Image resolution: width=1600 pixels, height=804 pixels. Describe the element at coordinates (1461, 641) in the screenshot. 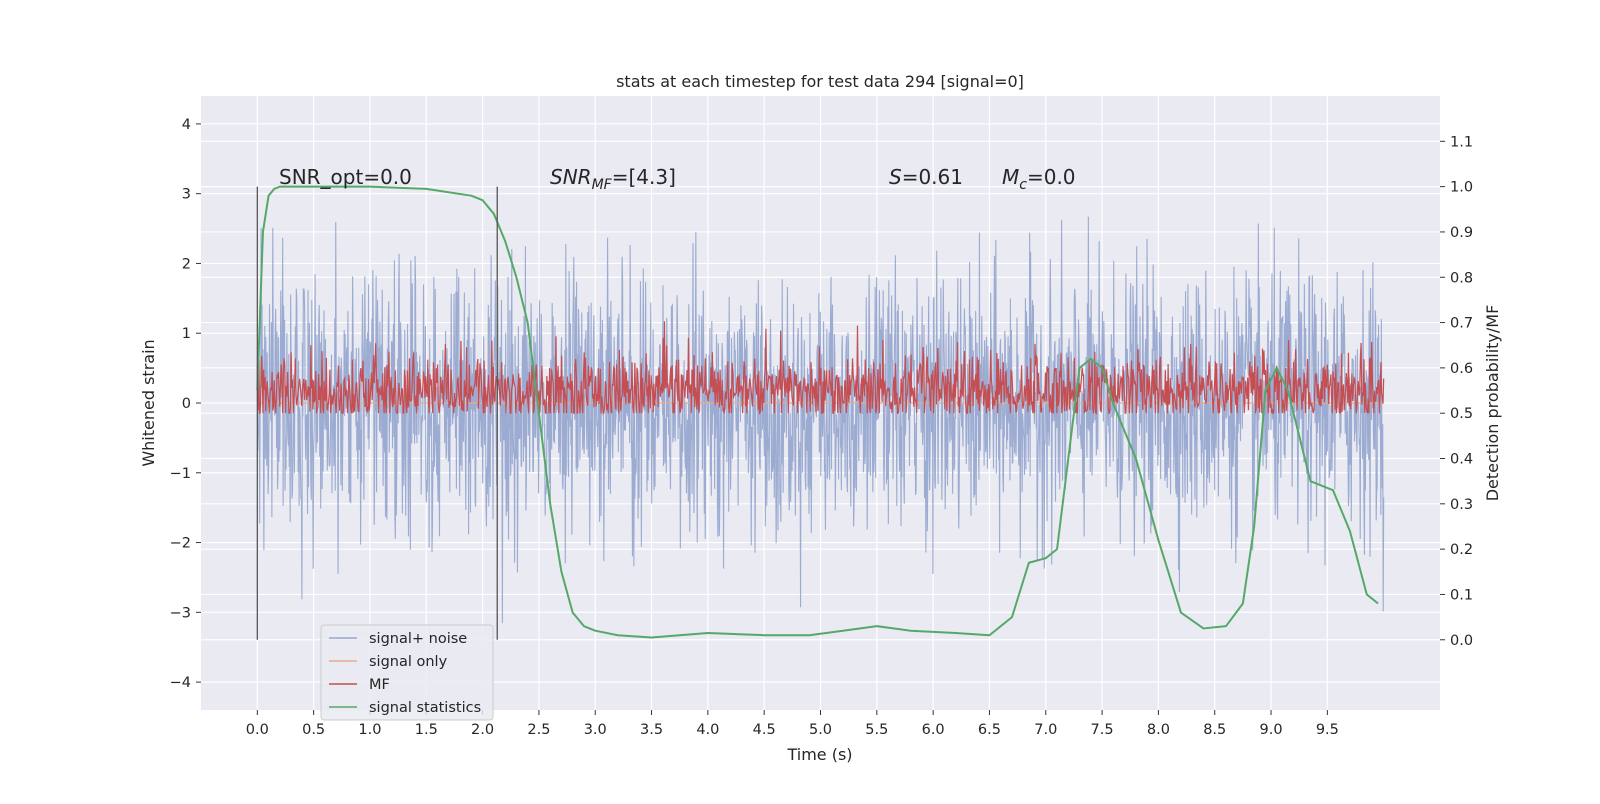

I see `y2-tick-label: 0.0` at that location.